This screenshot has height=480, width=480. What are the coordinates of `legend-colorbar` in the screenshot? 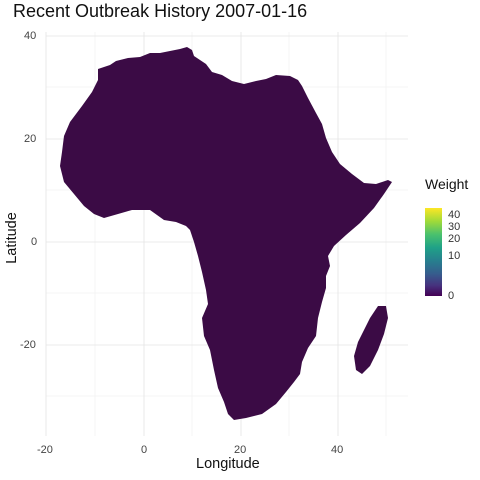 It's located at (433, 252).